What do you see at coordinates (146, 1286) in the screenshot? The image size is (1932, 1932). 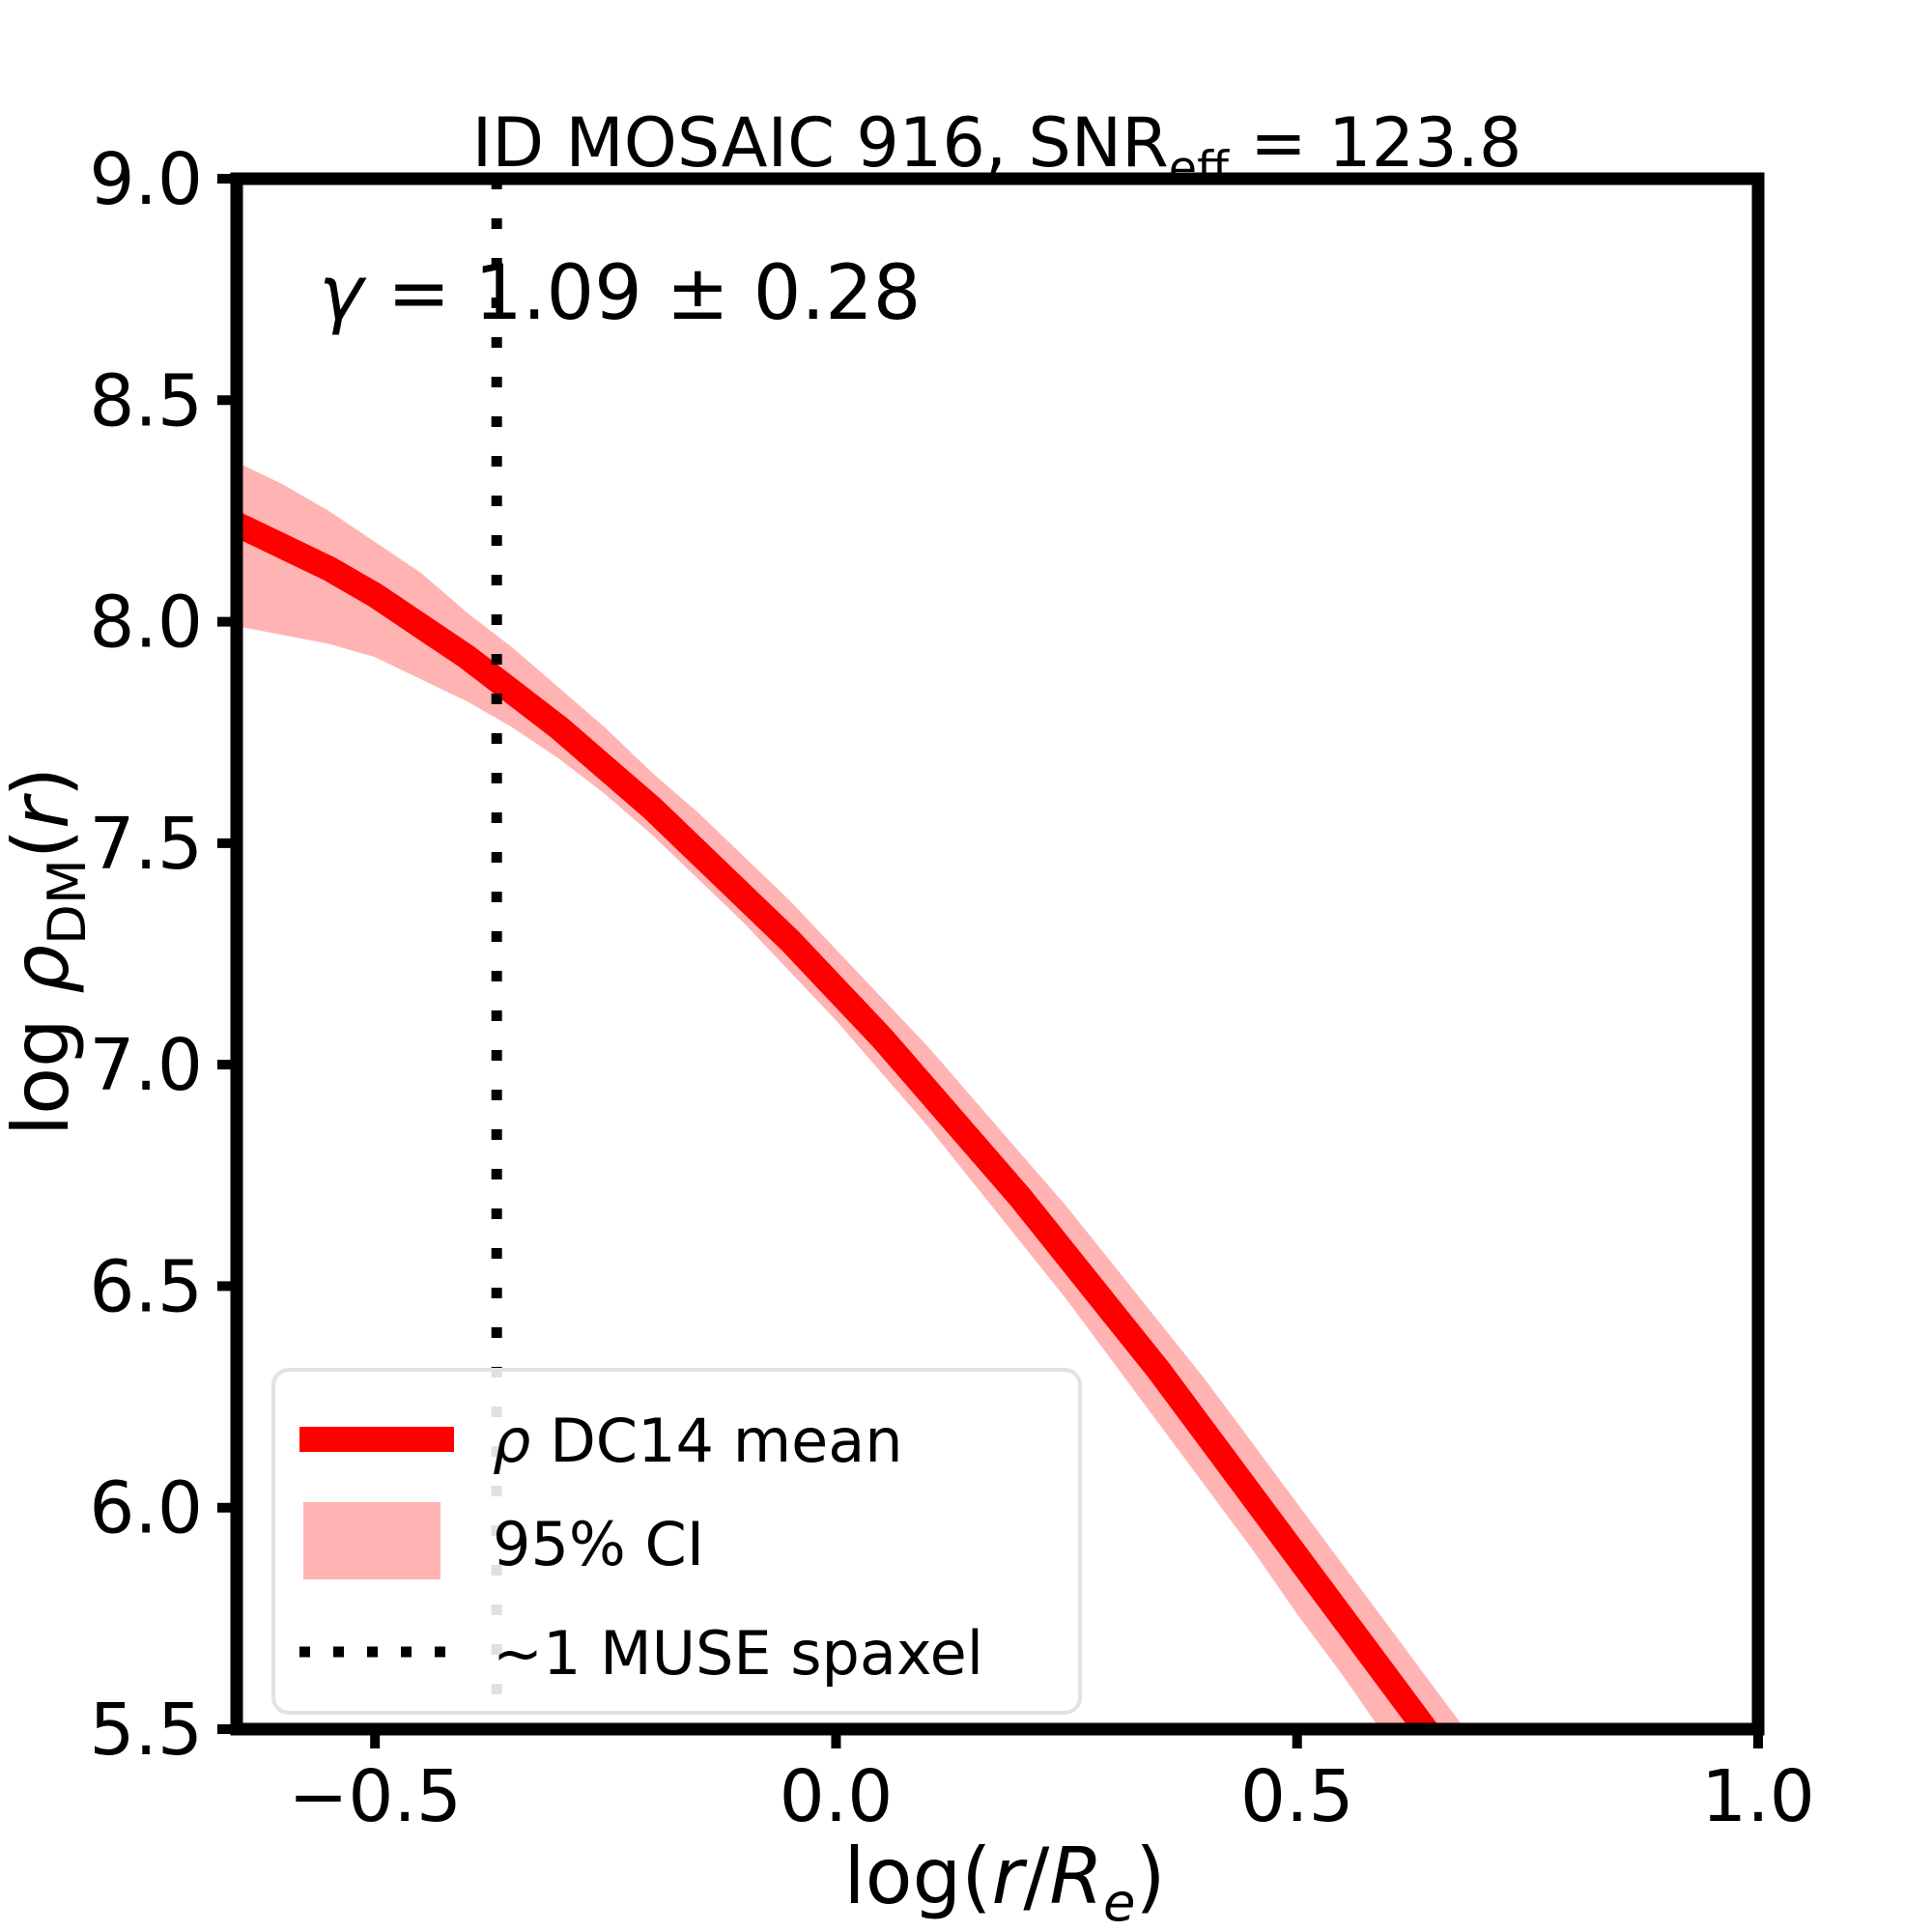 I see `y-tick-label: 6.5` at bounding box center [146, 1286].